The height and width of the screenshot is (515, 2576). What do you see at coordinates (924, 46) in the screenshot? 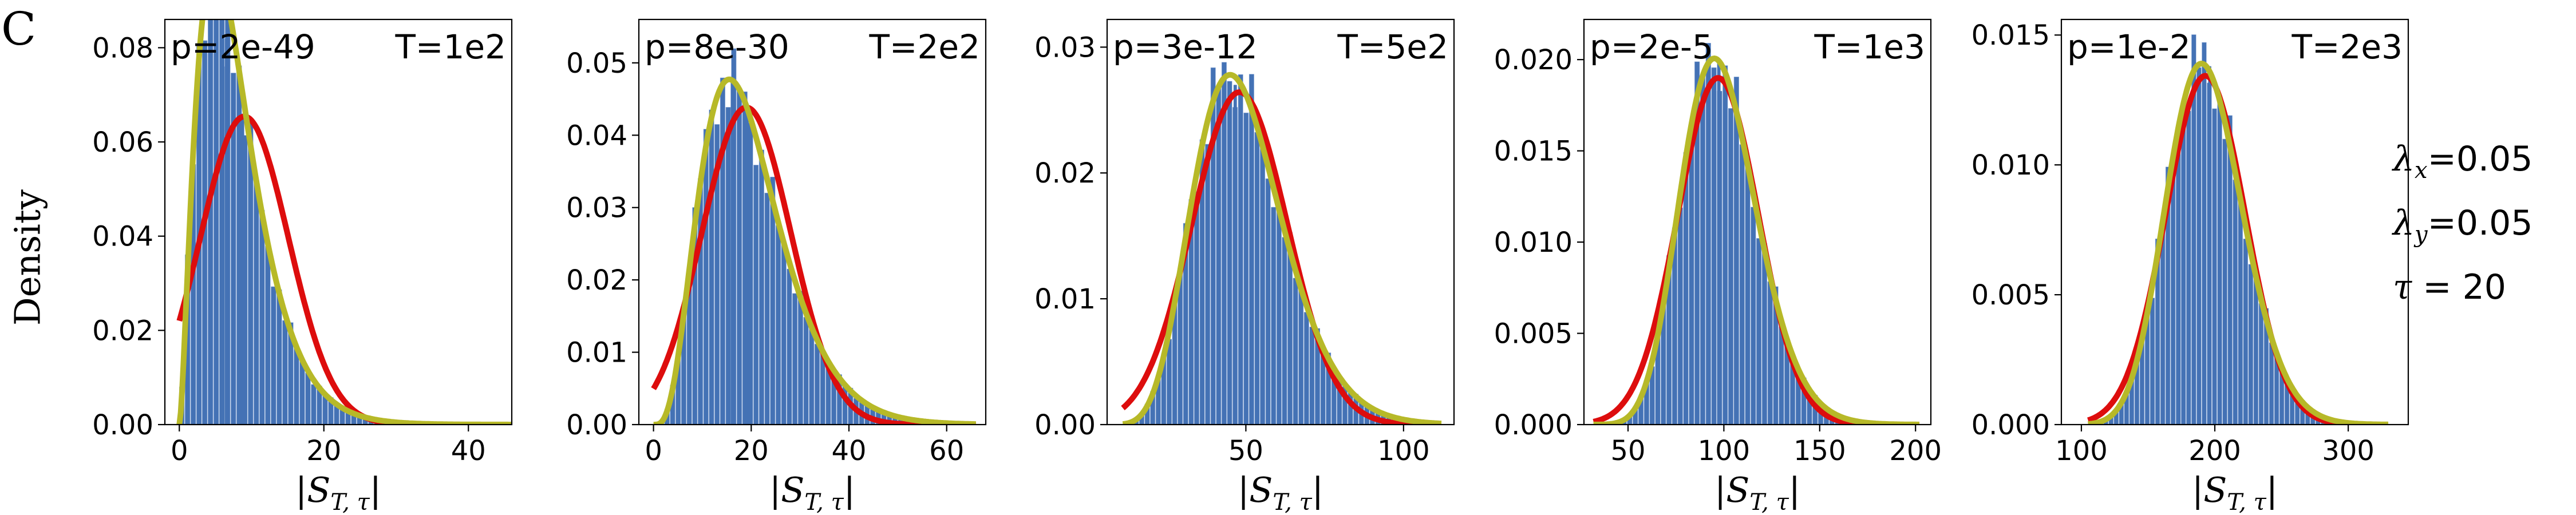
I see `T-value-label: T=2e2` at bounding box center [924, 46].